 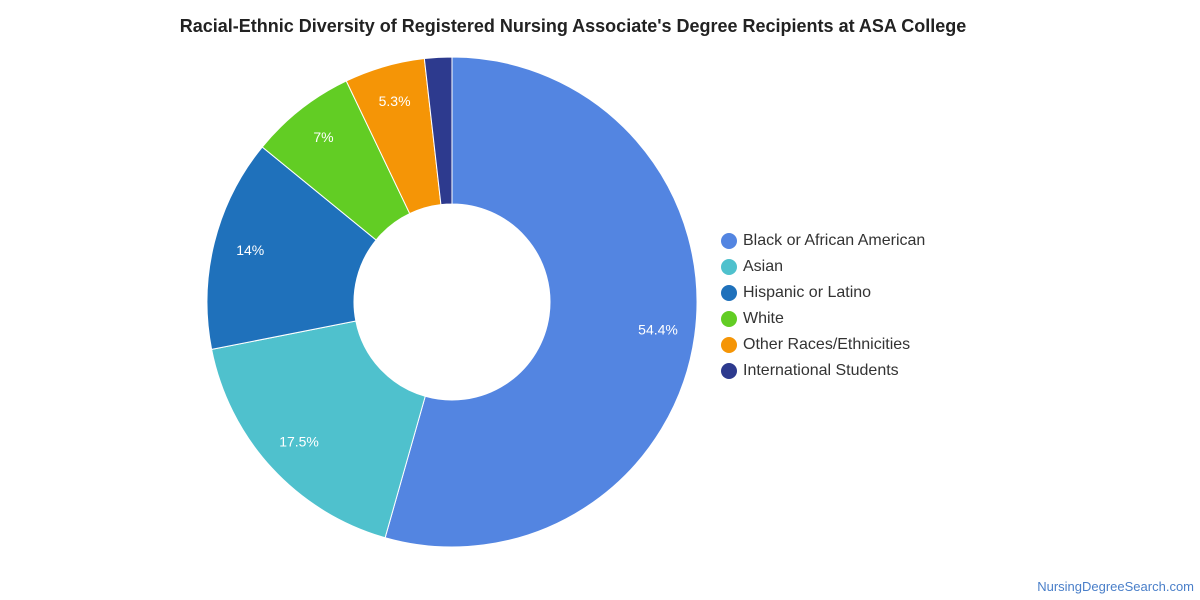 I want to click on legend-item-international-students: International Students, so click(x=823, y=371).